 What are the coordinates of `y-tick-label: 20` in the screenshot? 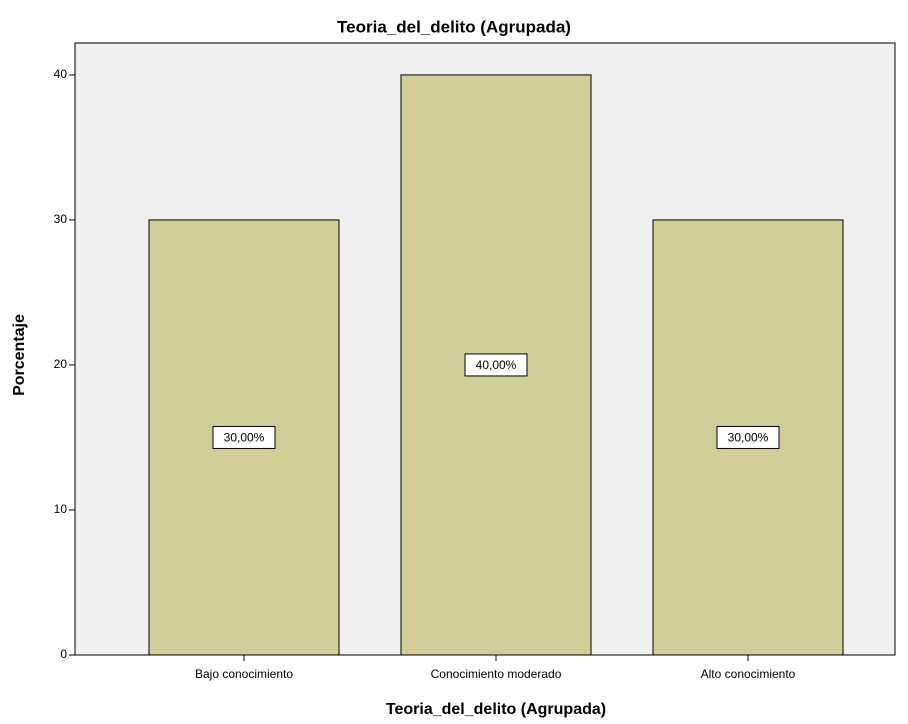 It's located at (61, 364).